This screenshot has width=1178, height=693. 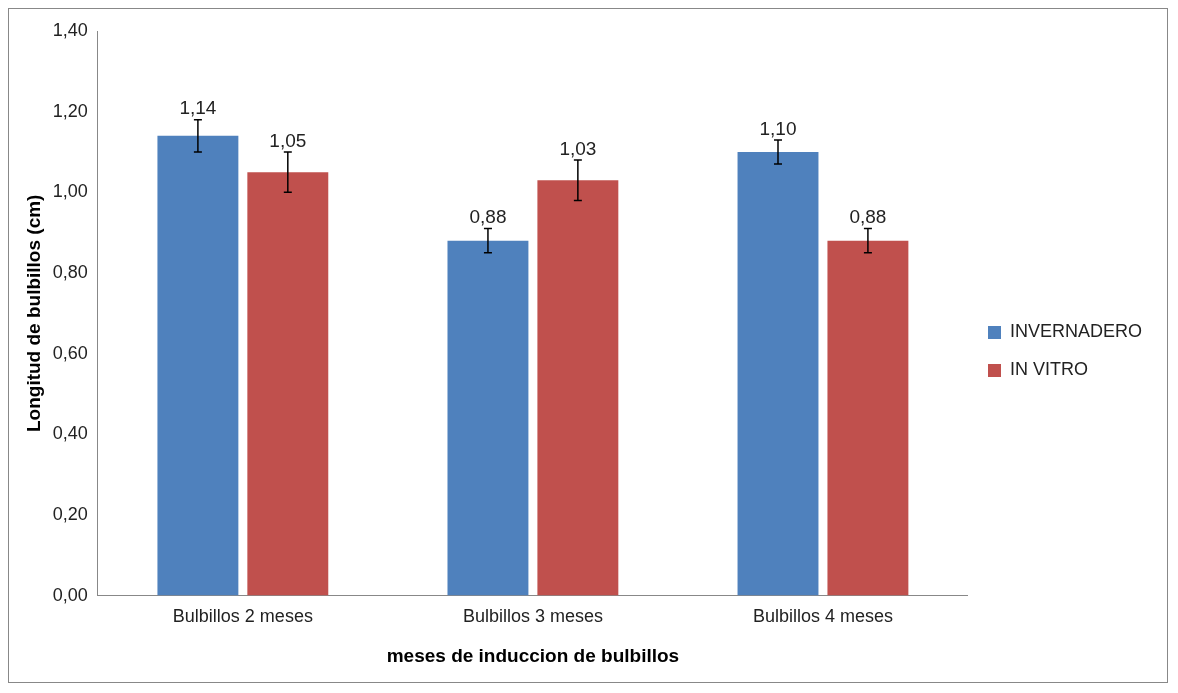 I want to click on y-tick-label: 0,80, so click(x=70, y=271).